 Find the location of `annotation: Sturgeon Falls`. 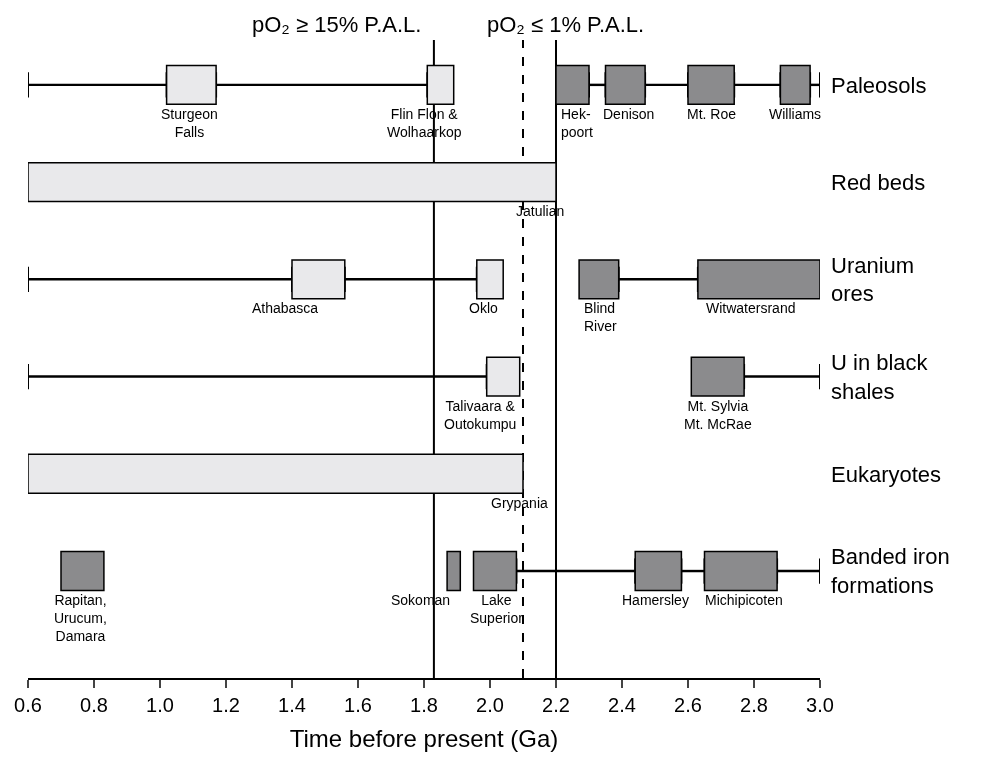

annotation: Sturgeon Falls is located at coordinates (189, 123).